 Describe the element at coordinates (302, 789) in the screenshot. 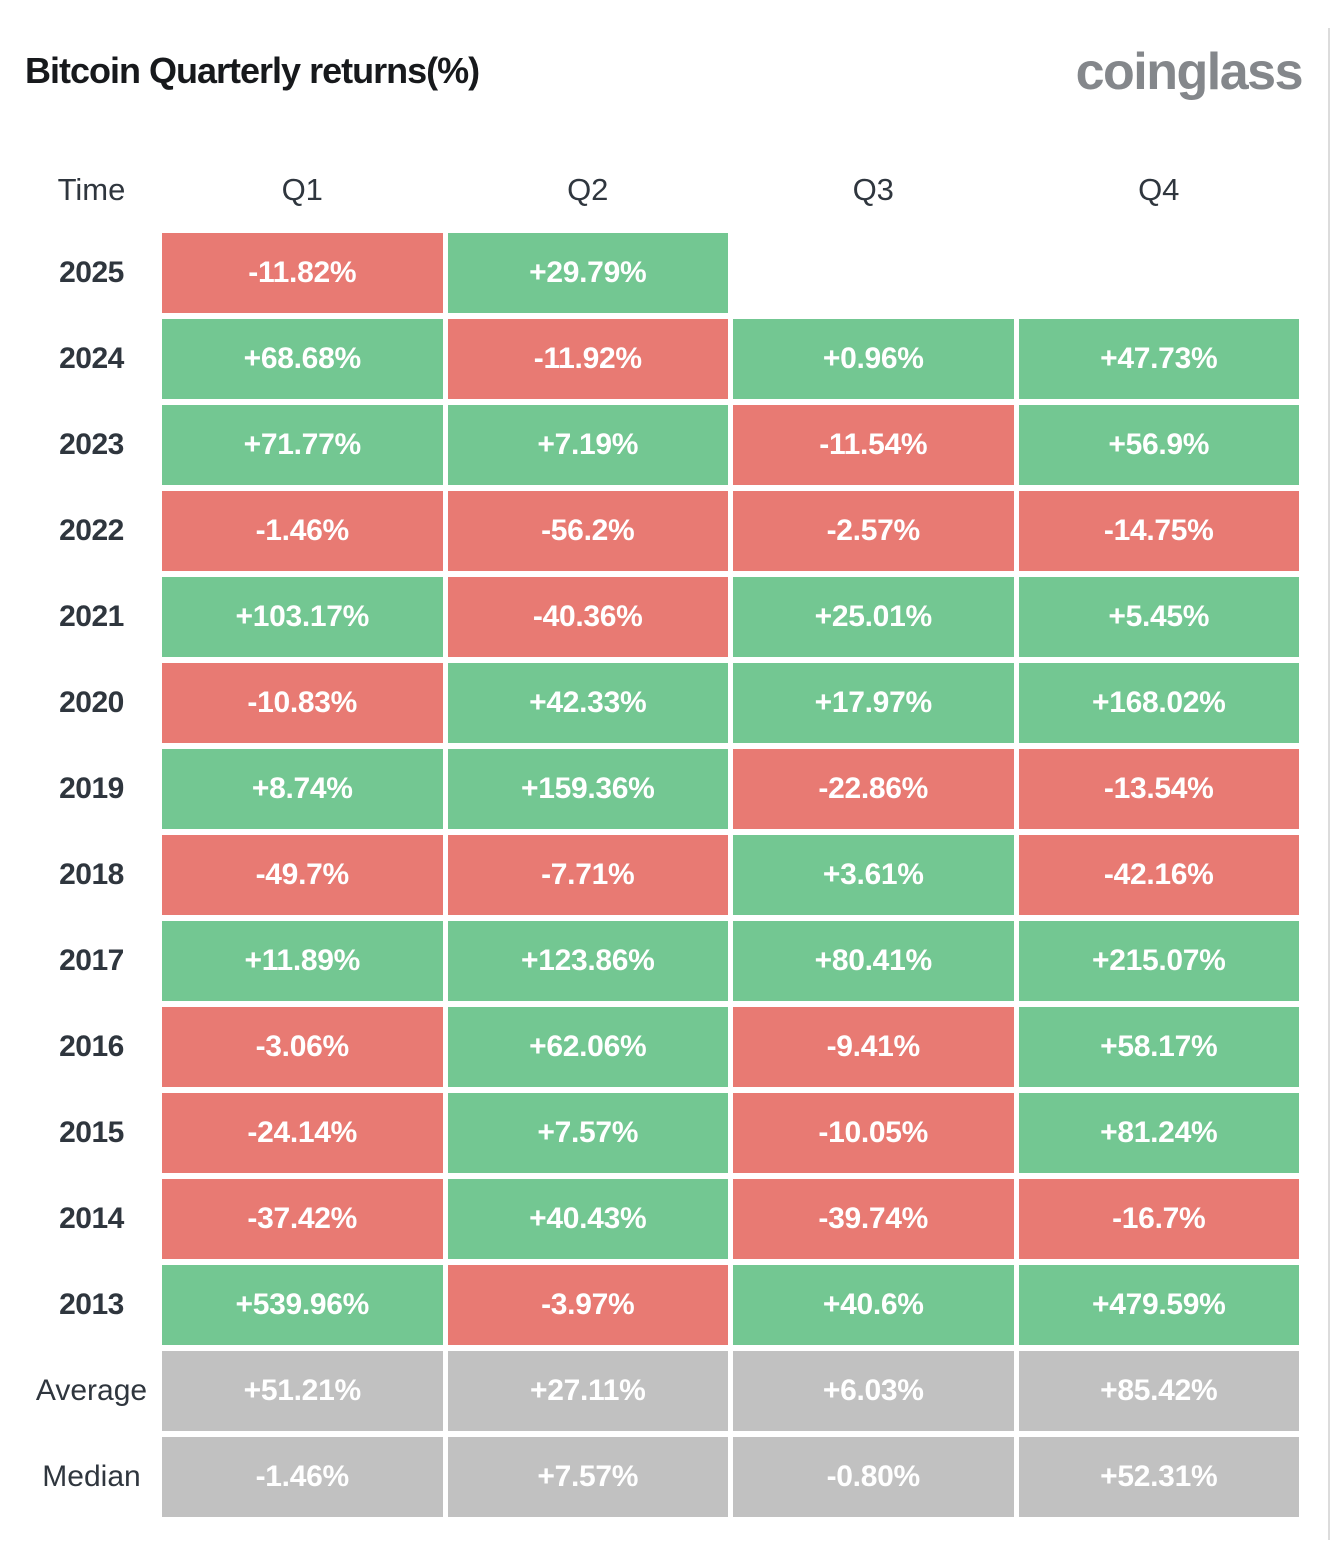

I see `cell-2019-q1: +8.74%` at that location.